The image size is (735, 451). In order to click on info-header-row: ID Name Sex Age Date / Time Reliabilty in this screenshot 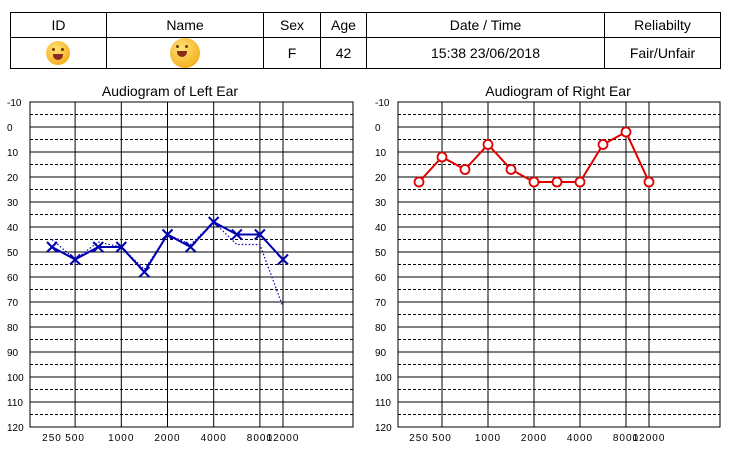, I will do `click(365, 25)`.